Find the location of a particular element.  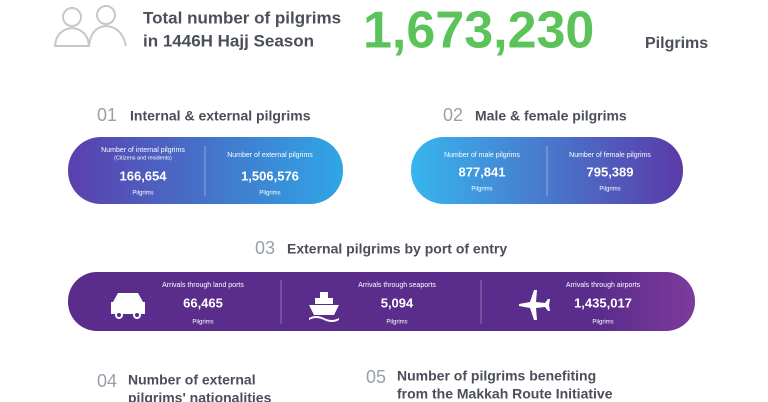

item-value: 5,094 is located at coordinates (397, 302).